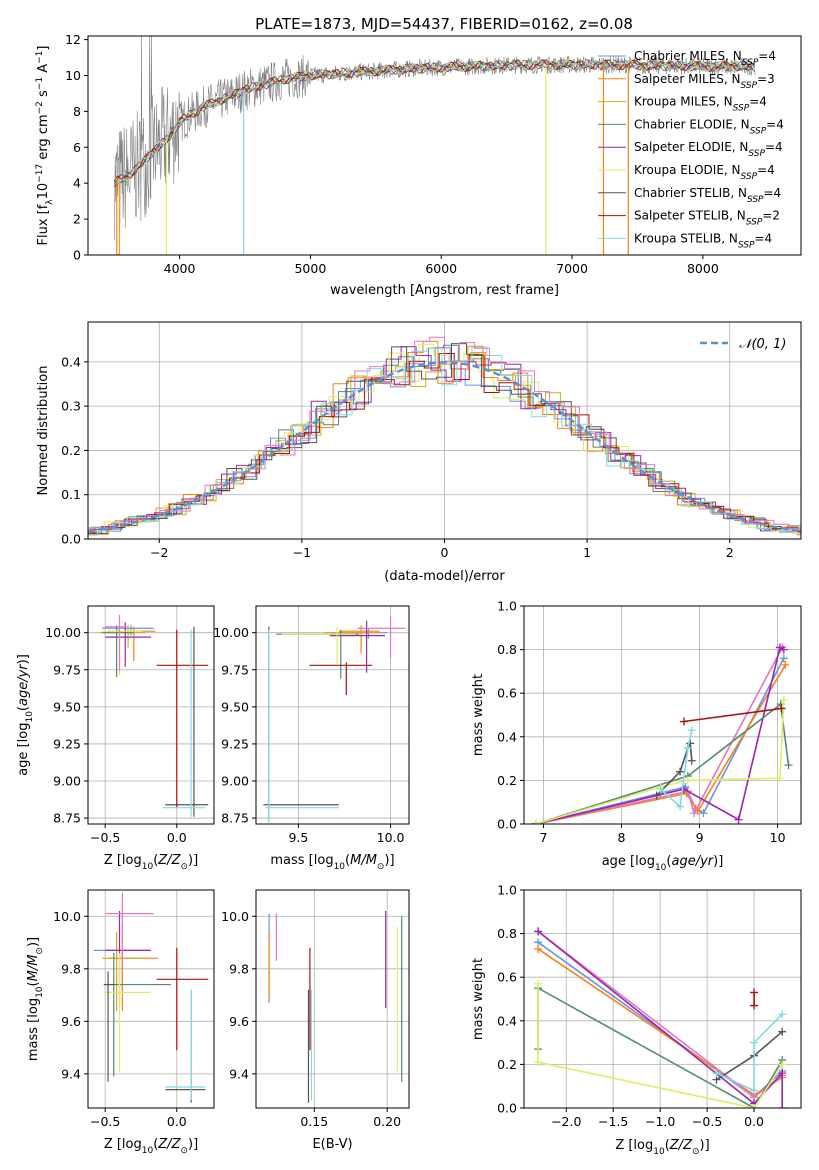 The image size is (819, 1170). Describe the element at coordinates (235, 916) in the screenshot. I see `mass_vs_ebv-ytick-label-3: 10.0` at that location.